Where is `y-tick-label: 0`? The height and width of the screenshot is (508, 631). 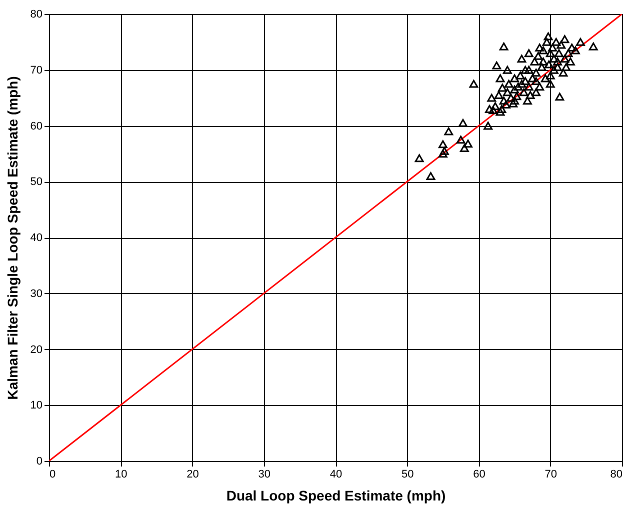 y-tick-label: 0 is located at coordinates (39, 462).